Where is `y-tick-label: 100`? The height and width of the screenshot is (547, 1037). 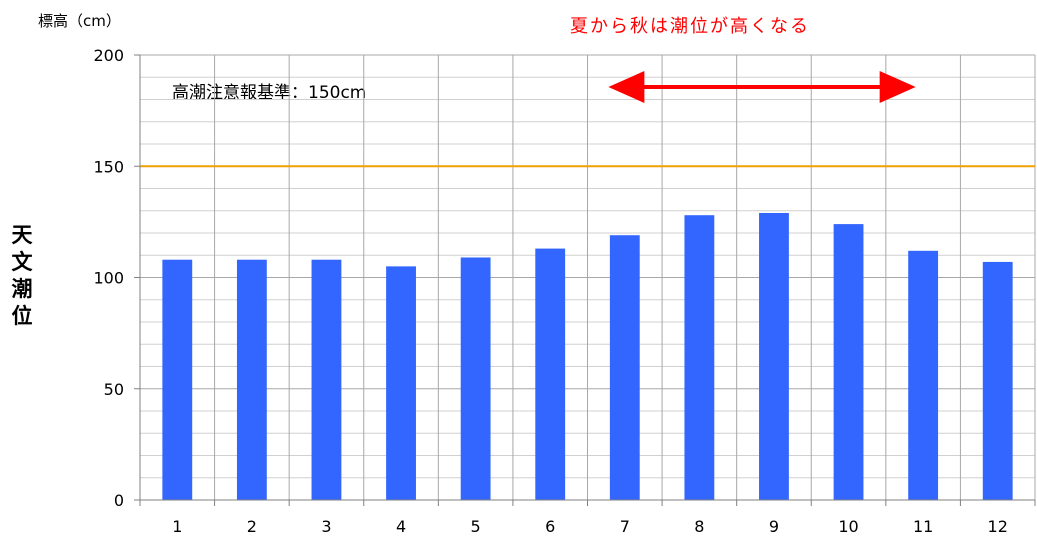 y-tick-label: 100 is located at coordinates (108, 278).